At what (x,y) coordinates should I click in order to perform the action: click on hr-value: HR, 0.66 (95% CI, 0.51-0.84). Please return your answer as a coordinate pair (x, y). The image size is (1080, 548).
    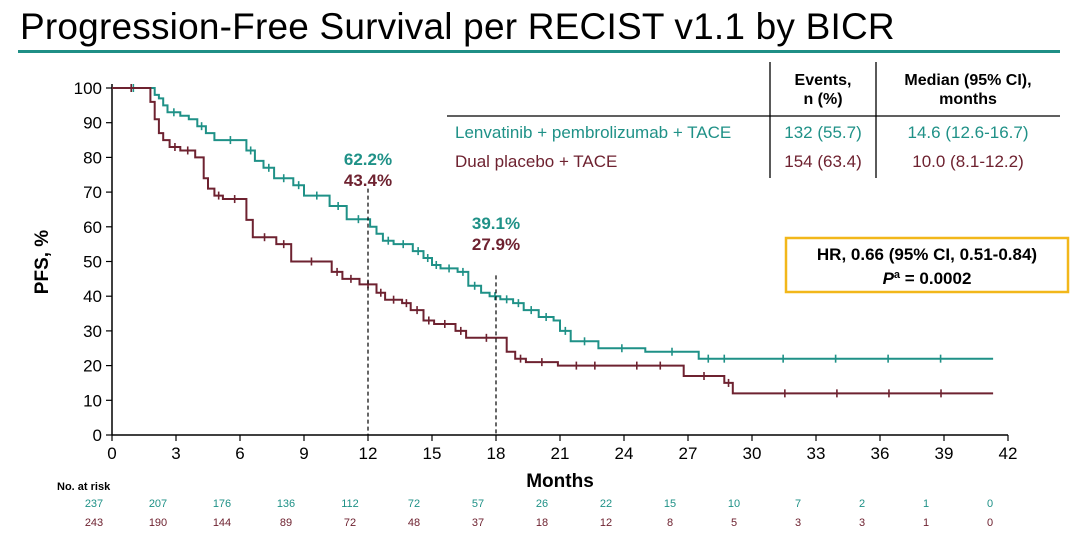
    Looking at the image, I should click on (927, 254).